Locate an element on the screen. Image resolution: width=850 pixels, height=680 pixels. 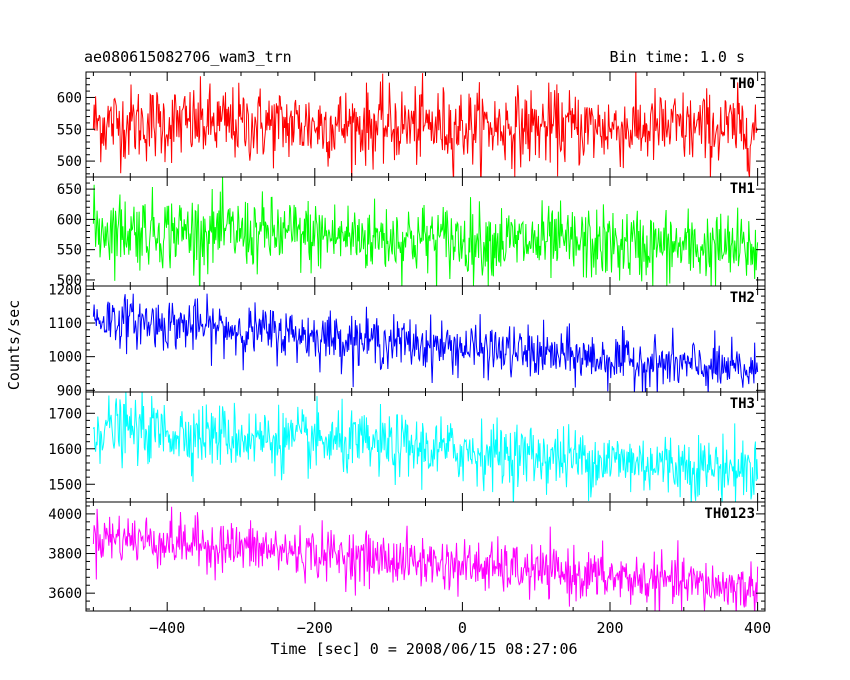
x-tick-label: −200 is located at coordinates (315, 628).